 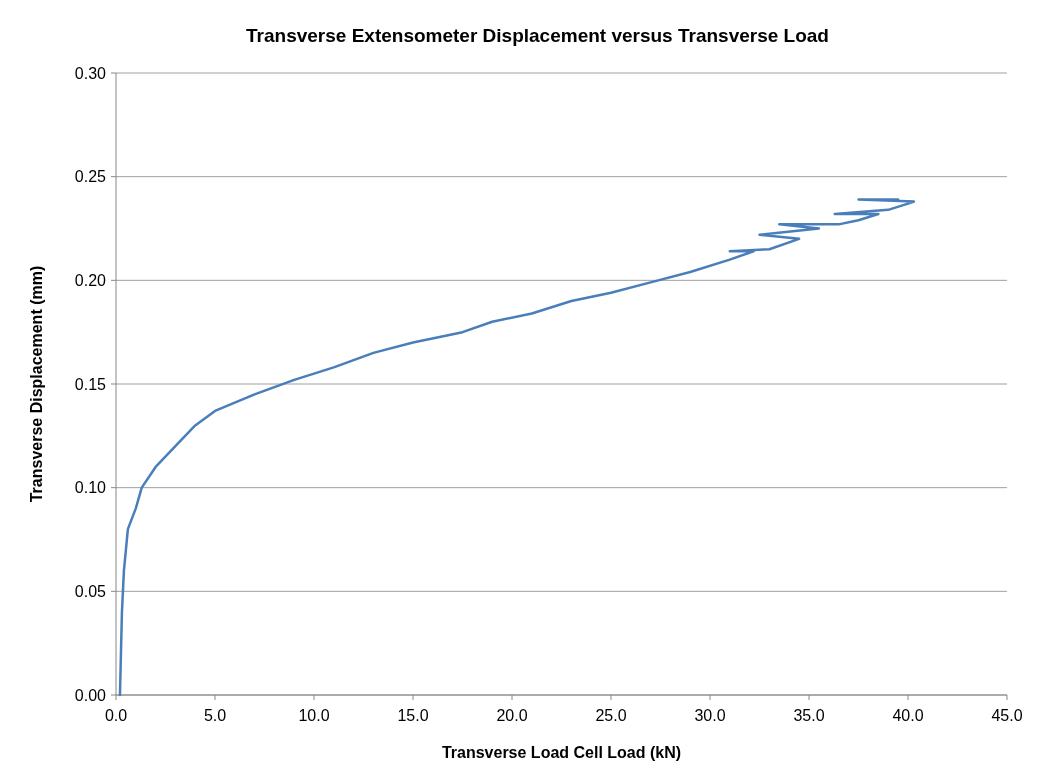 What do you see at coordinates (36, 384) in the screenshot?
I see `y-axis-title: Transverse Displacement (mm)` at bounding box center [36, 384].